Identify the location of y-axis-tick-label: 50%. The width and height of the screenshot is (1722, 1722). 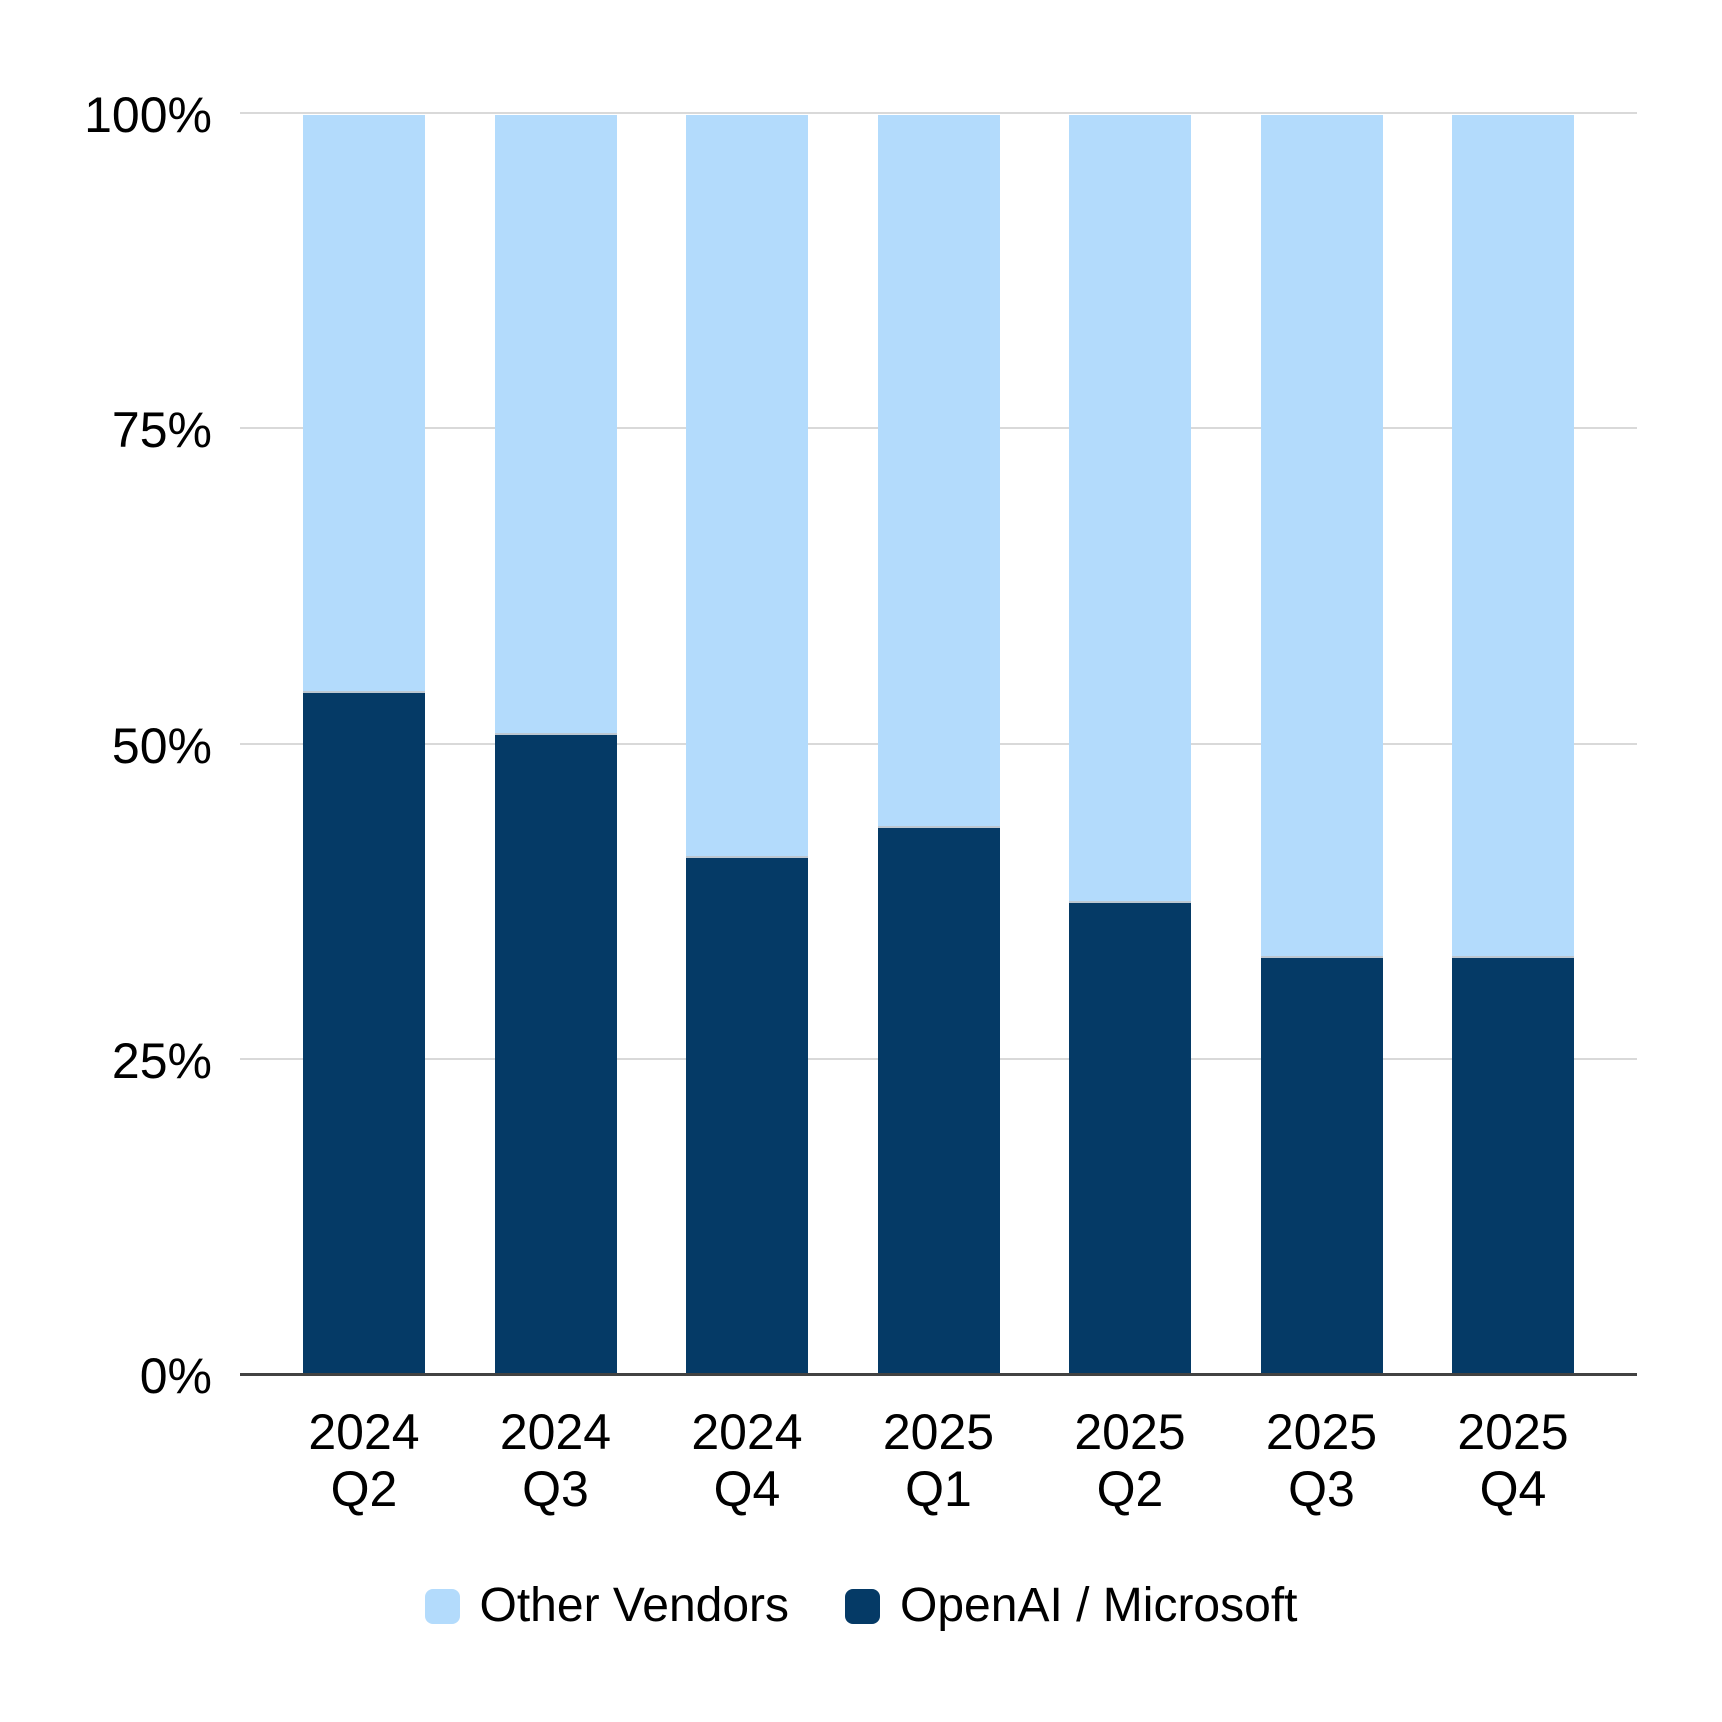
(161, 746).